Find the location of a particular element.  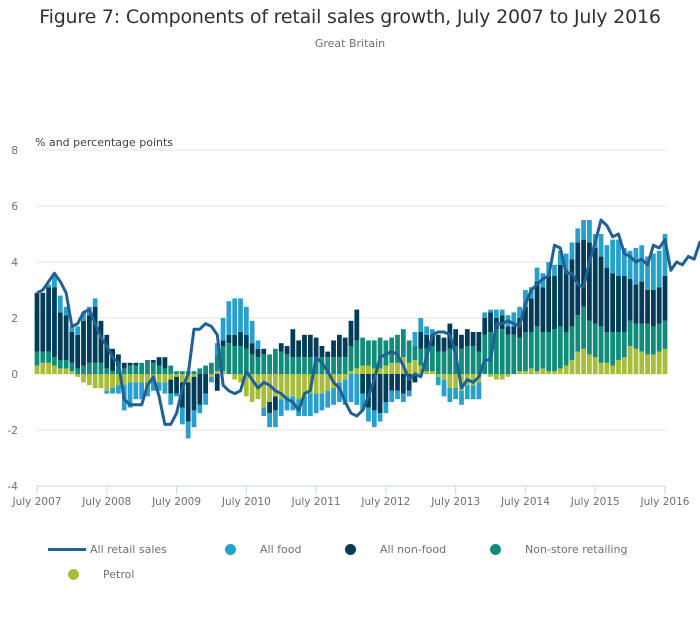

legend-item-all-non-food: All non-food is located at coordinates (395, 549).